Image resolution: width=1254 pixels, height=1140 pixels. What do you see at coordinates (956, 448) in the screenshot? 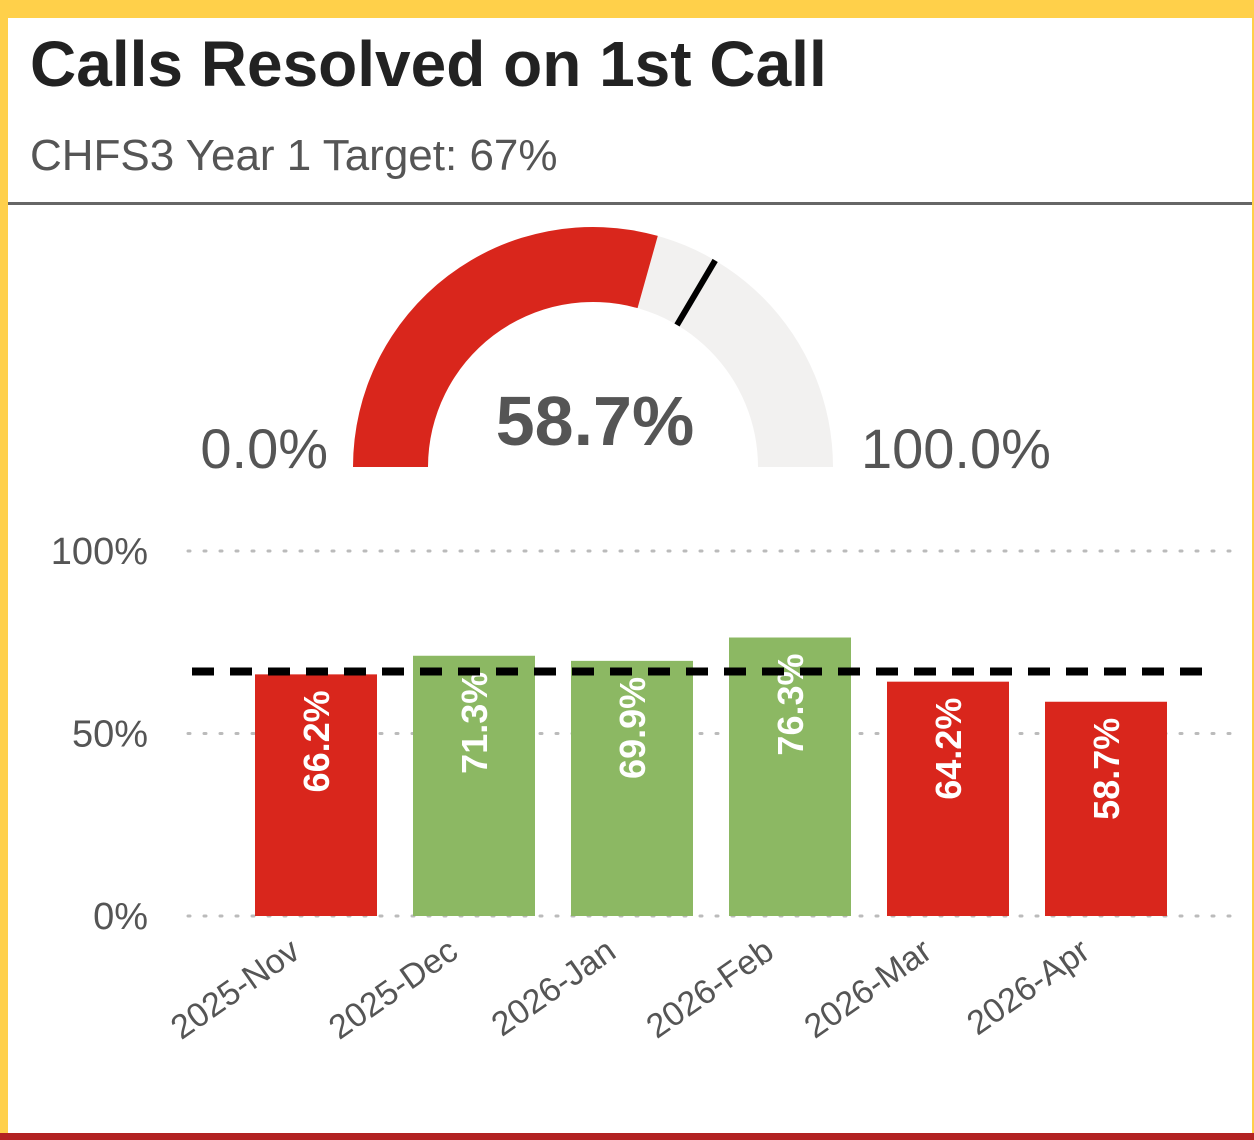
I see `gauge-range-label: 100.0%` at bounding box center [956, 448].